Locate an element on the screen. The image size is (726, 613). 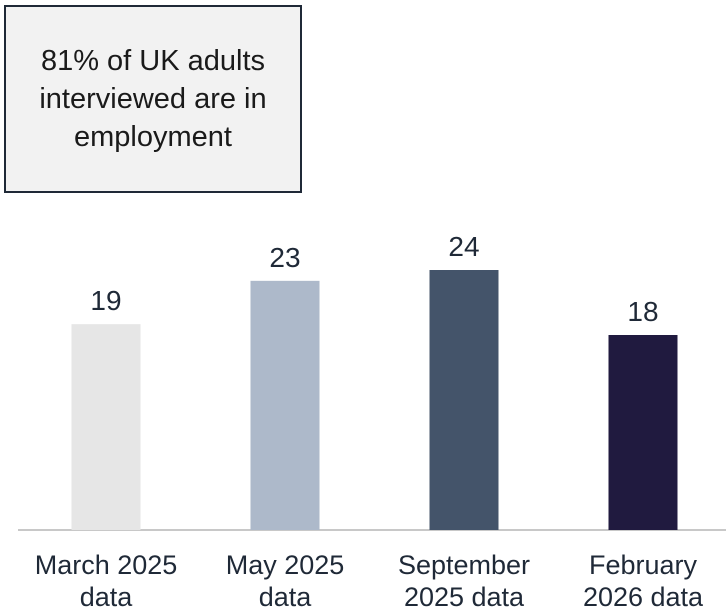
category-label-4: February 2026 data is located at coordinates (643, 581).